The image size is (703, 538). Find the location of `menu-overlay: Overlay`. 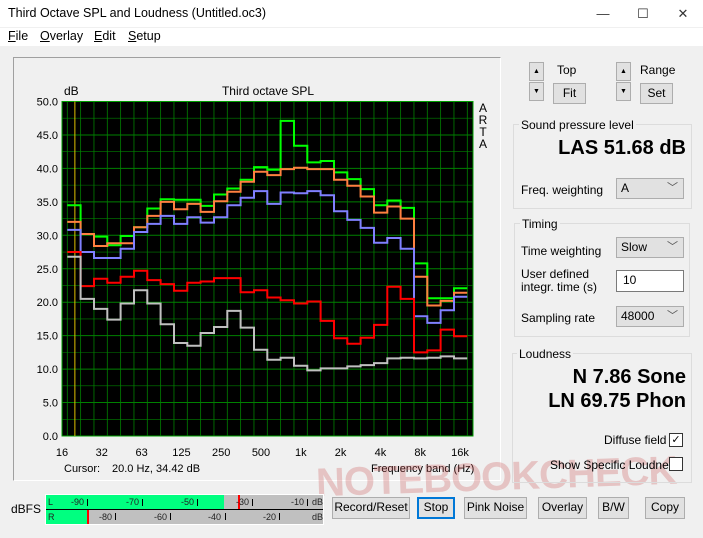

menu-overlay: Overlay is located at coordinates (62, 36).